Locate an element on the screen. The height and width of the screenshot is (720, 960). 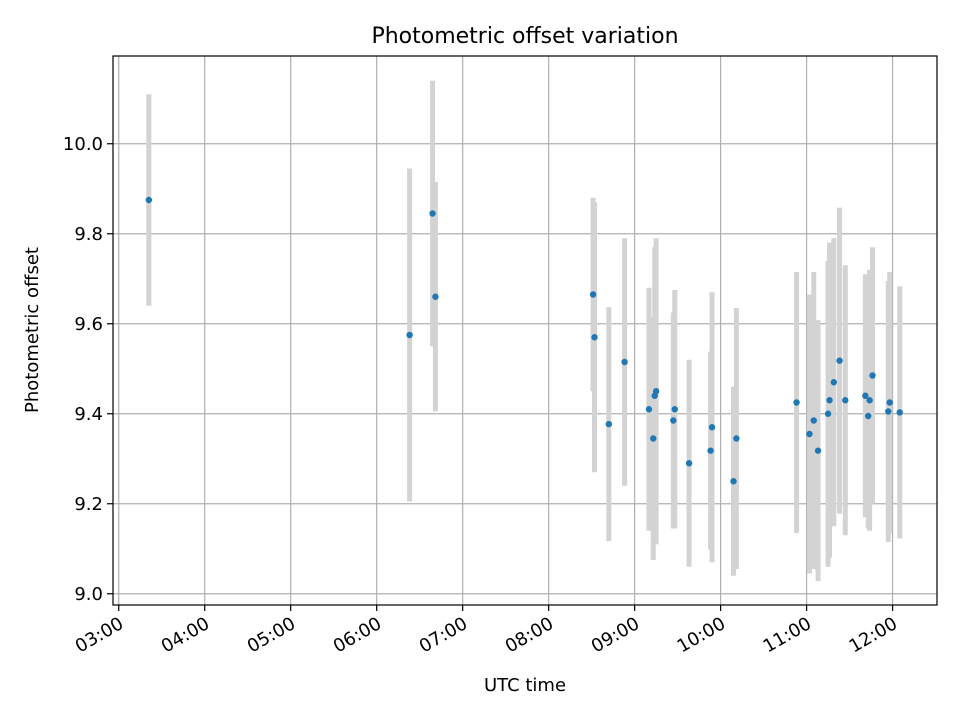
y-axis-label: Photometric offset is located at coordinates (32, 330).